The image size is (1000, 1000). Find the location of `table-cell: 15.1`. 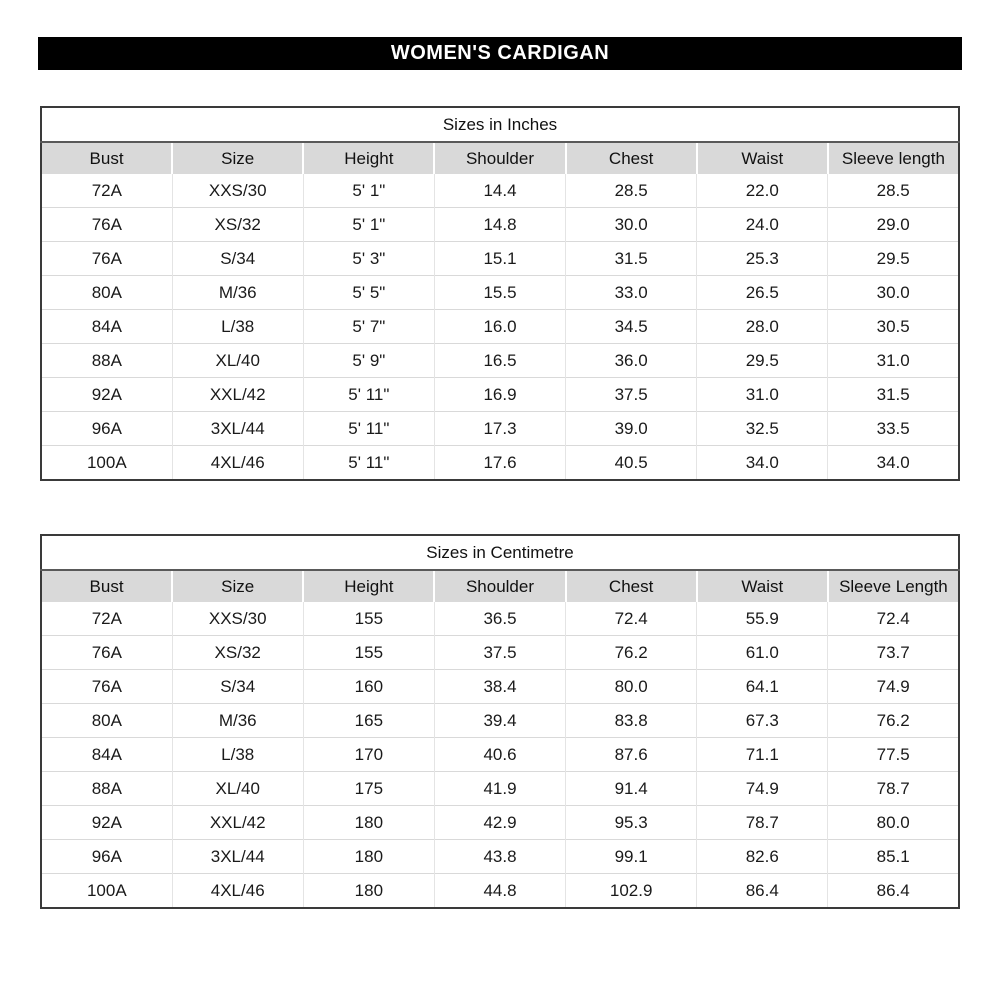

table-cell: 15.1 is located at coordinates (499, 258).